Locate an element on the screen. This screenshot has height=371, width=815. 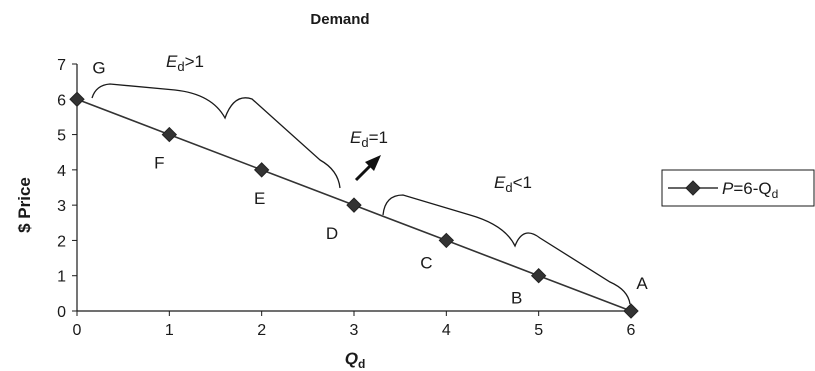
elastic-bracket is located at coordinates (216, 136).